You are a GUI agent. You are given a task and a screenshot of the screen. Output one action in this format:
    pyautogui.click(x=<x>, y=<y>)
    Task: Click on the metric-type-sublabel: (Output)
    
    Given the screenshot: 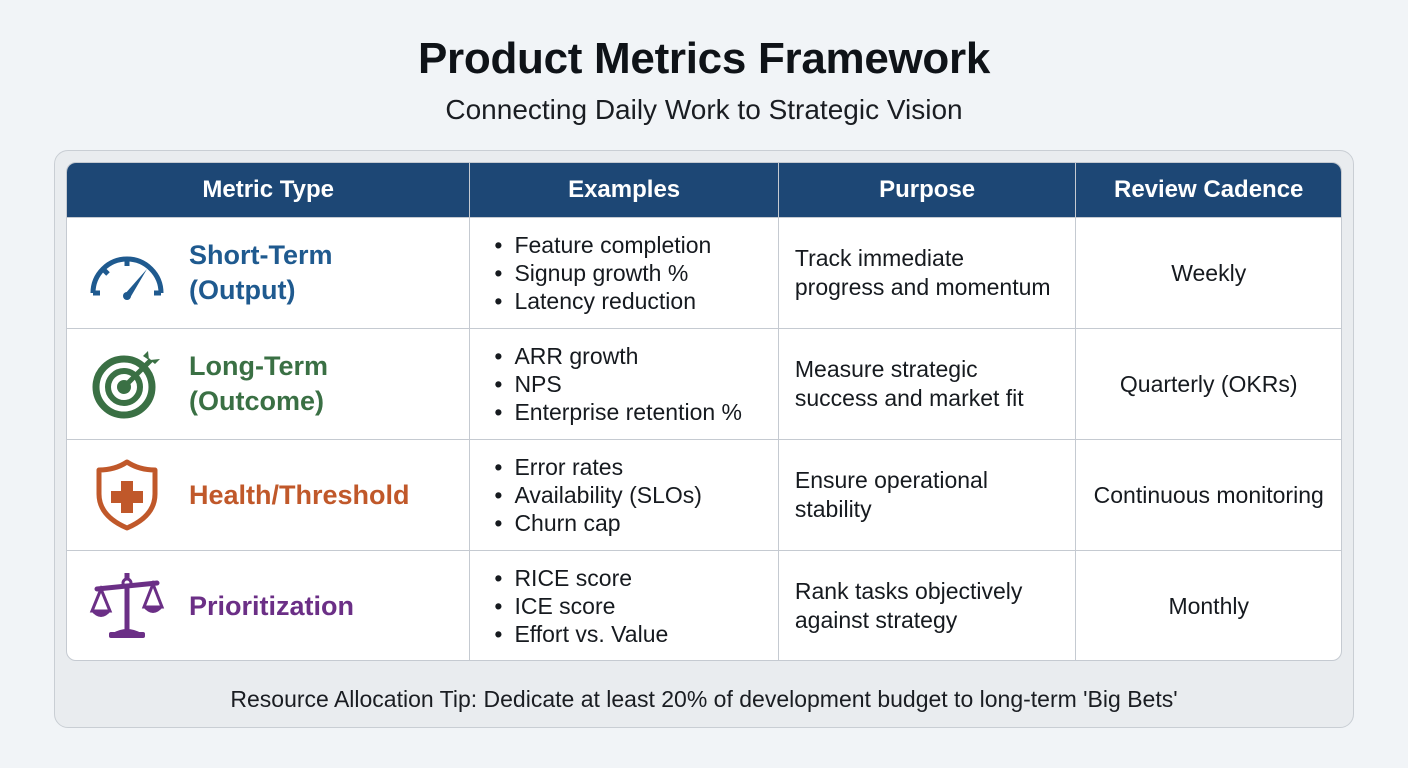 What is the action you would take?
    pyautogui.click(x=242, y=290)
    